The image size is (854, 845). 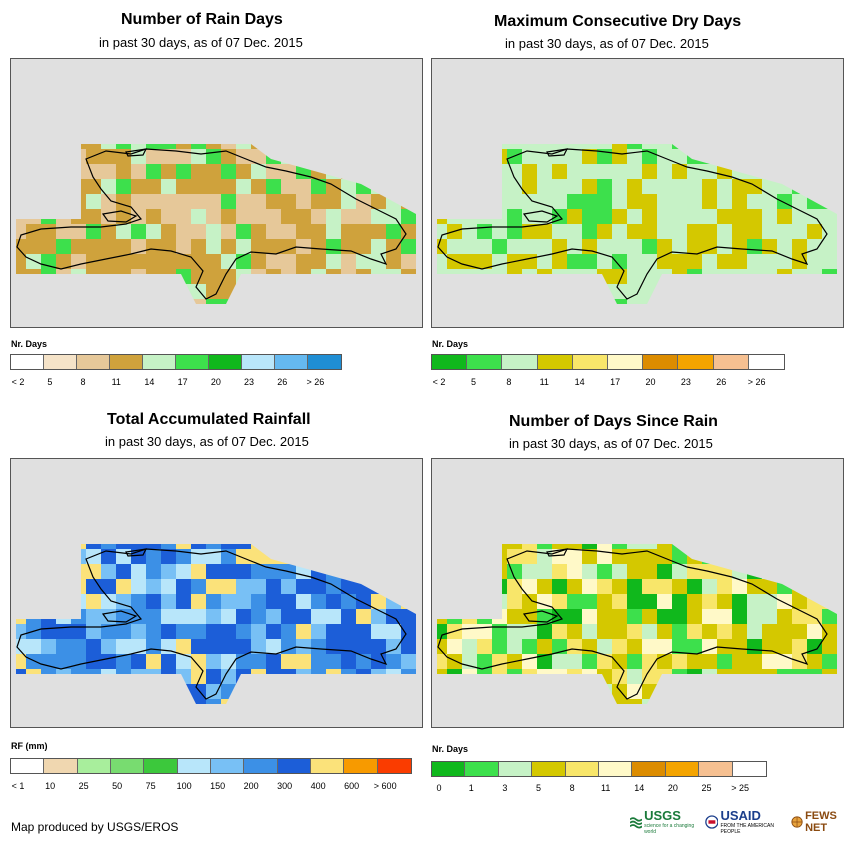 I want to click on fews-globe-icon, so click(x=797, y=821).